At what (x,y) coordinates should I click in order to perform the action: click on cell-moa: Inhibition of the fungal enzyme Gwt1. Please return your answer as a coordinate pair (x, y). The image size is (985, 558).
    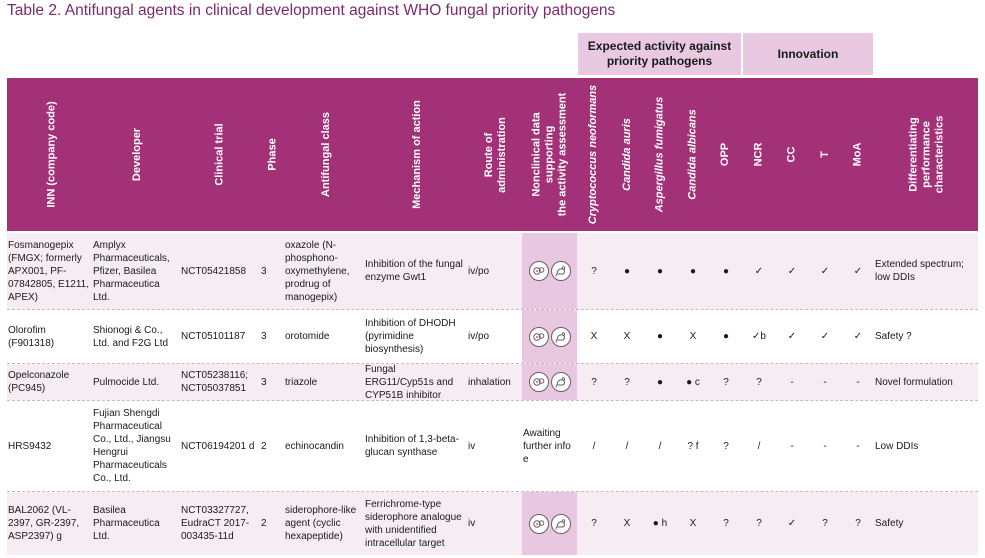
    Looking at the image, I should click on (414, 271).